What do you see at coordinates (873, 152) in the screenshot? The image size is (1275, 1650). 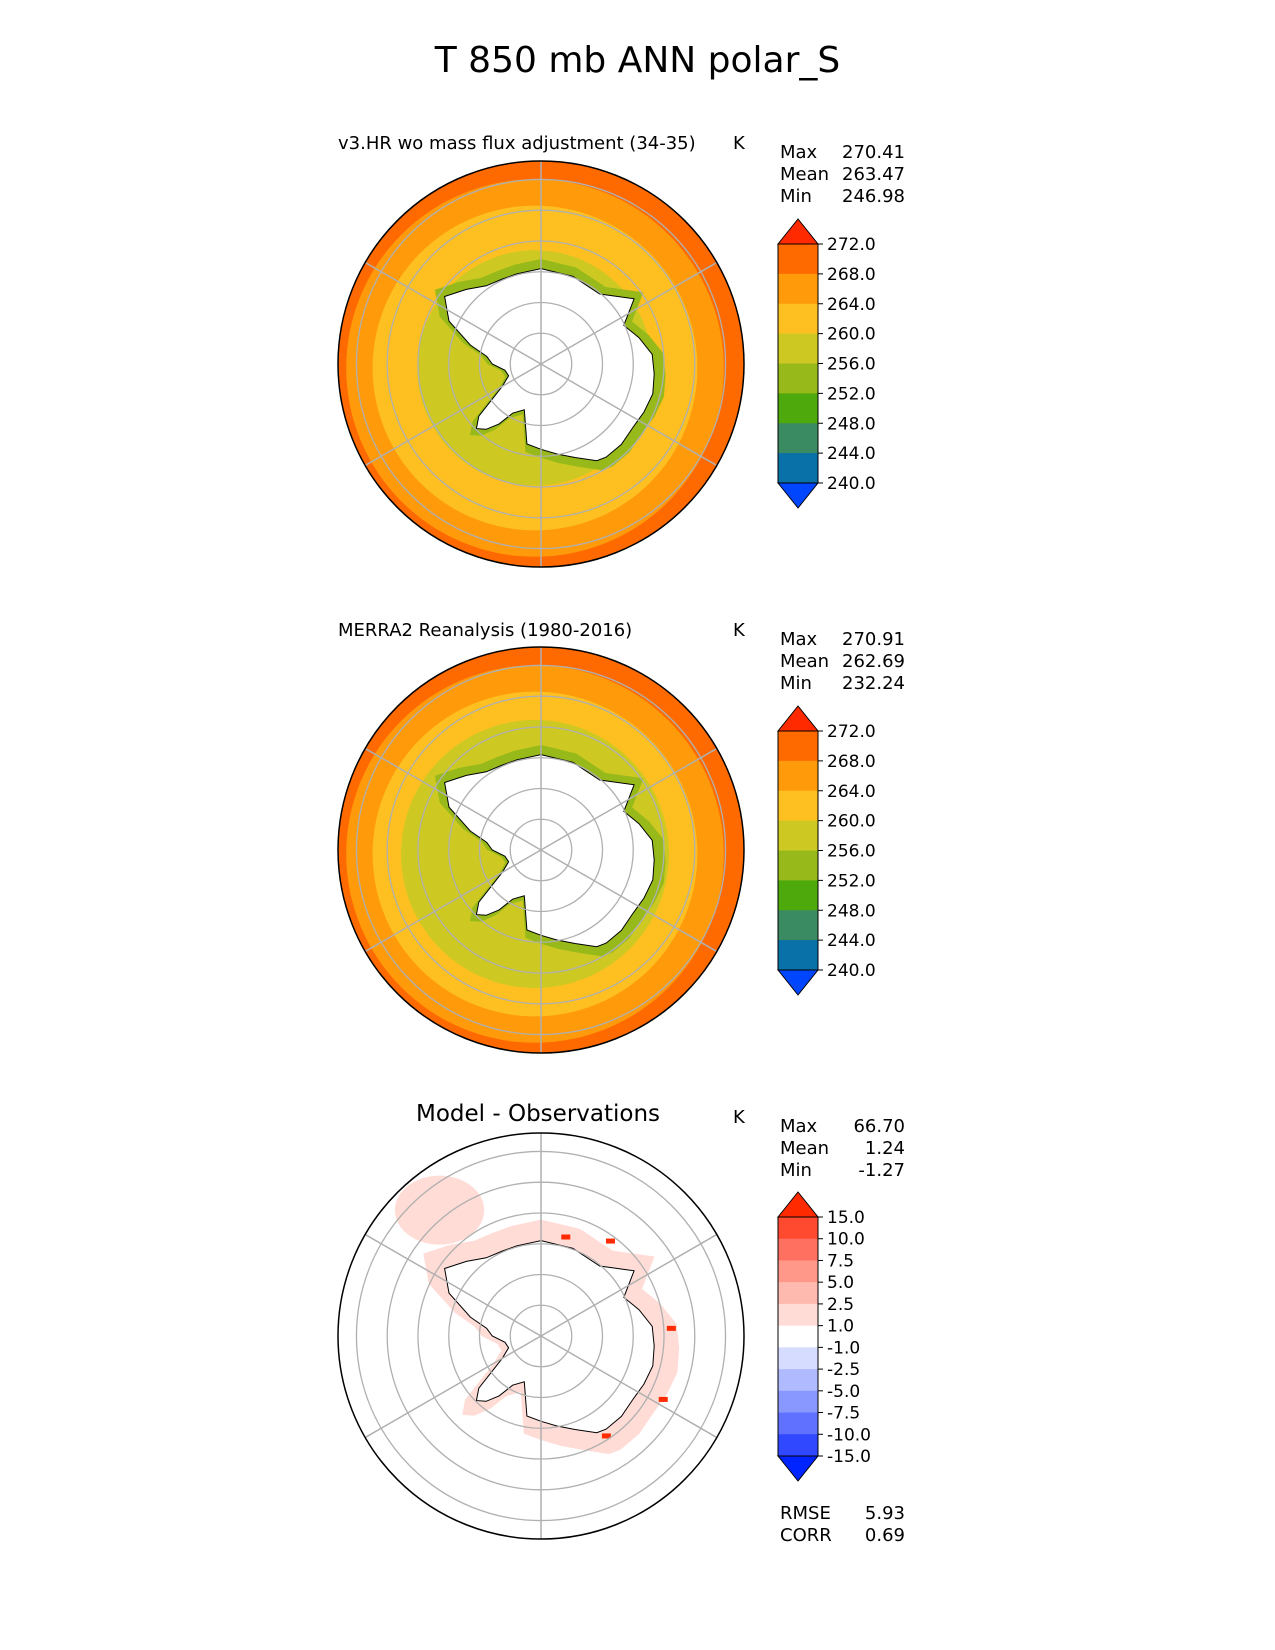 I see `stat-max: 270.41` at bounding box center [873, 152].